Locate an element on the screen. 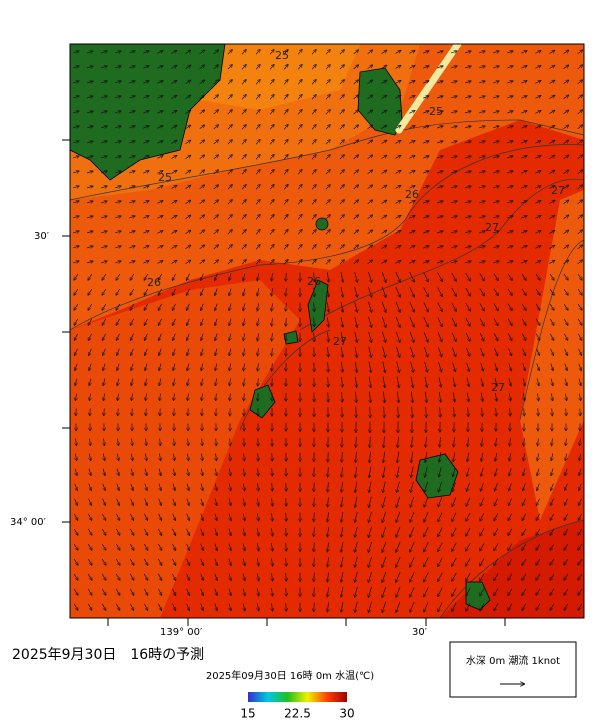 The width and height of the screenshot is (596, 726). lon-label: 139° 00′ is located at coordinates (181, 632).